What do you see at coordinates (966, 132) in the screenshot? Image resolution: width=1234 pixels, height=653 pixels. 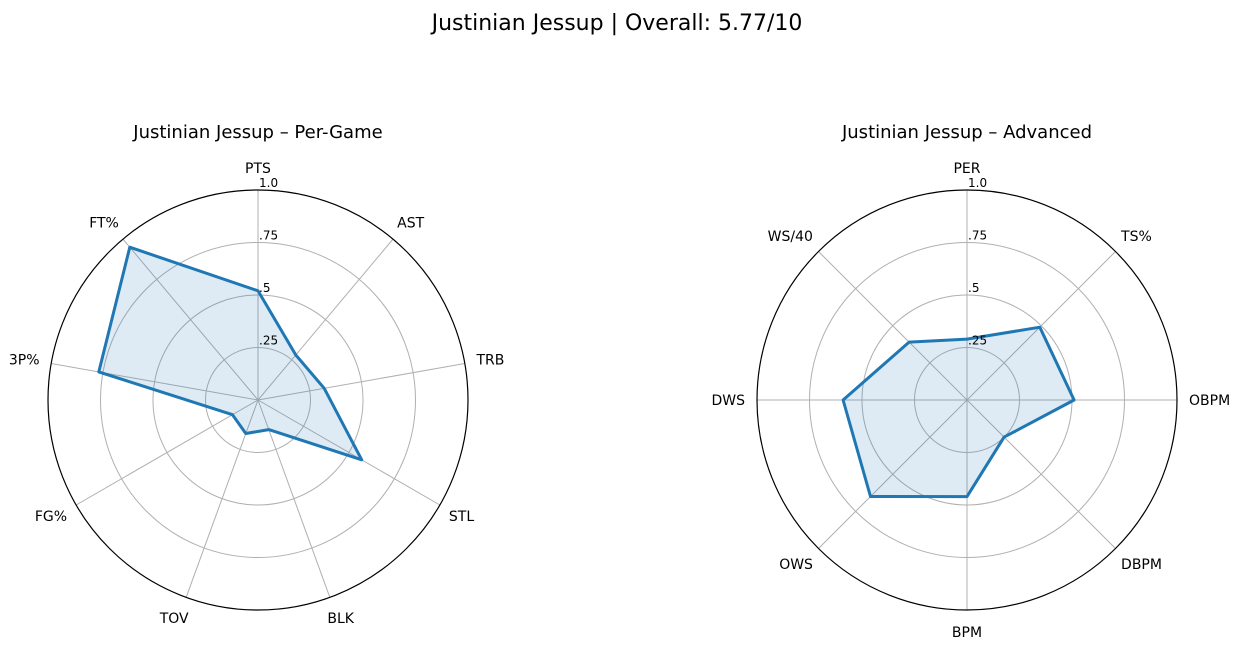 I see `advanced-chart-title: Justinian Jessup – Advanced` at bounding box center [966, 132].